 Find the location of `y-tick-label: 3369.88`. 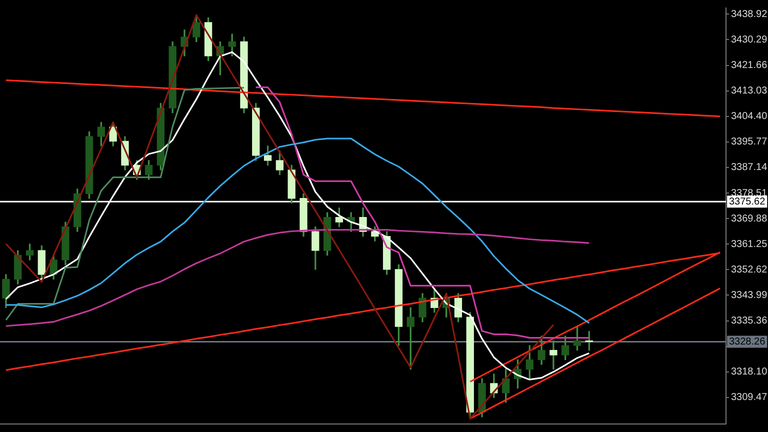

y-tick-label: 3369.88 is located at coordinates (749, 218).